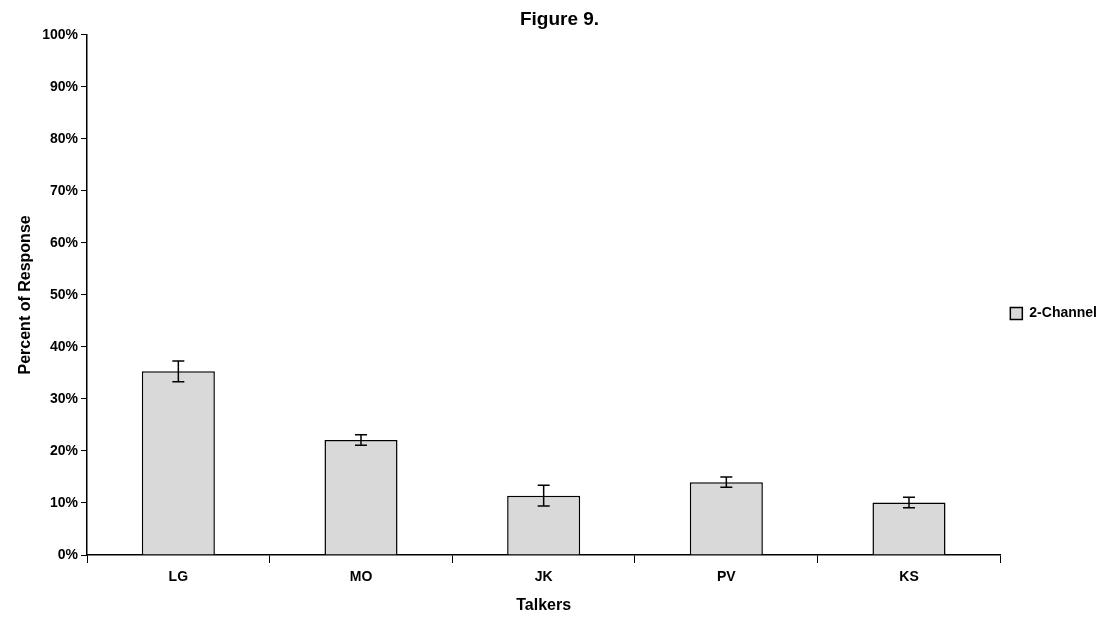 This screenshot has height=631, width=1119. I want to click on chart-title: Figure 9., so click(559, 18).